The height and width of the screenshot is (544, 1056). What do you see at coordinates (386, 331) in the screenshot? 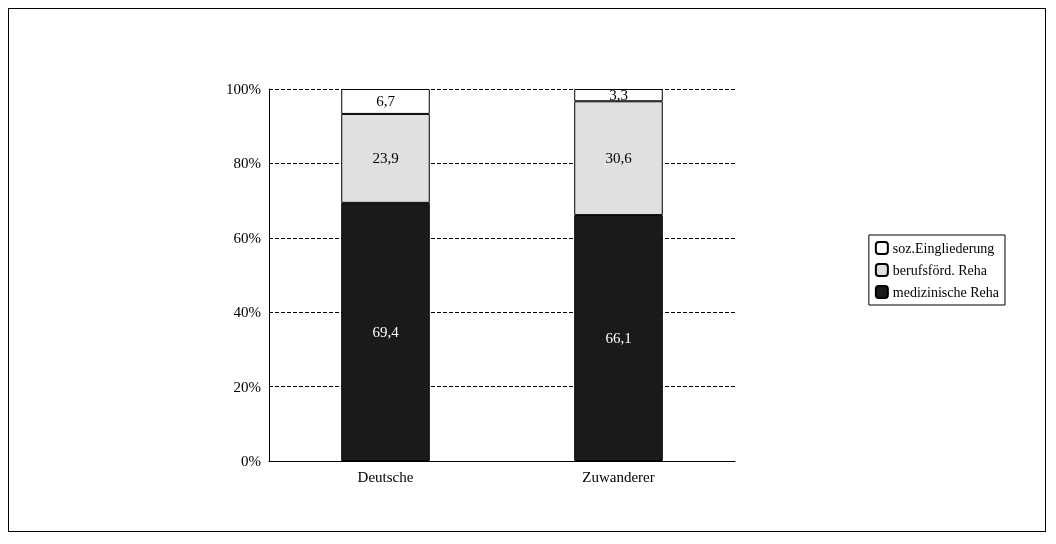
I see `data-label: 69,4` at bounding box center [386, 331].